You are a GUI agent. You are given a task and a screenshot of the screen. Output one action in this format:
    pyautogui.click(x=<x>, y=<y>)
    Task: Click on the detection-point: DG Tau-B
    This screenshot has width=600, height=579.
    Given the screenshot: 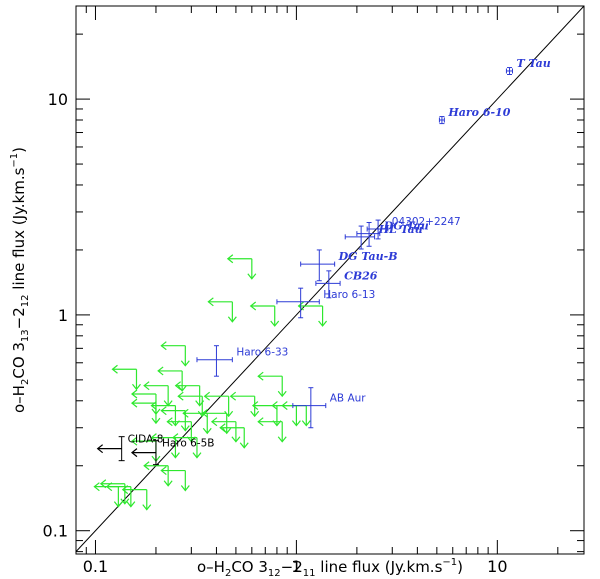 What is the action you would take?
    pyautogui.click(x=349, y=265)
    